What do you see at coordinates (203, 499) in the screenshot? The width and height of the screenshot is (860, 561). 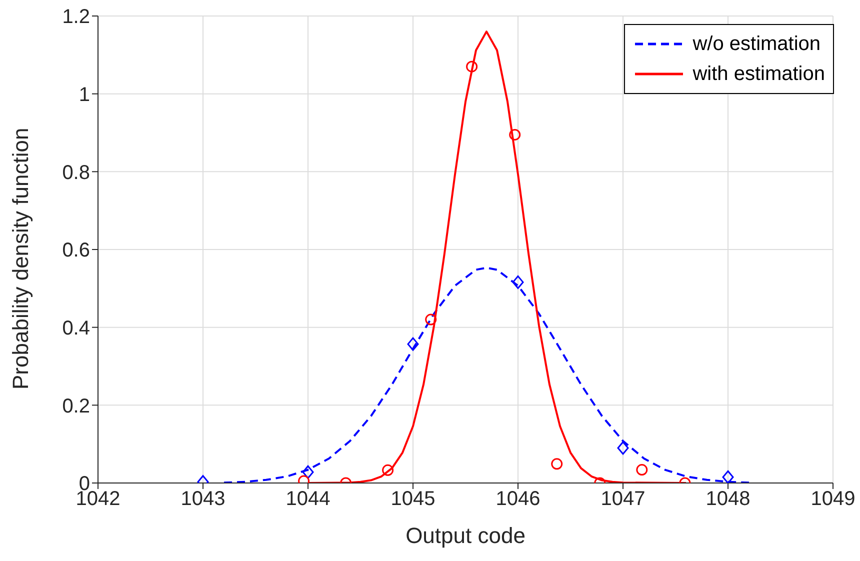 I see `x-tick-label: 1043` at bounding box center [203, 499].